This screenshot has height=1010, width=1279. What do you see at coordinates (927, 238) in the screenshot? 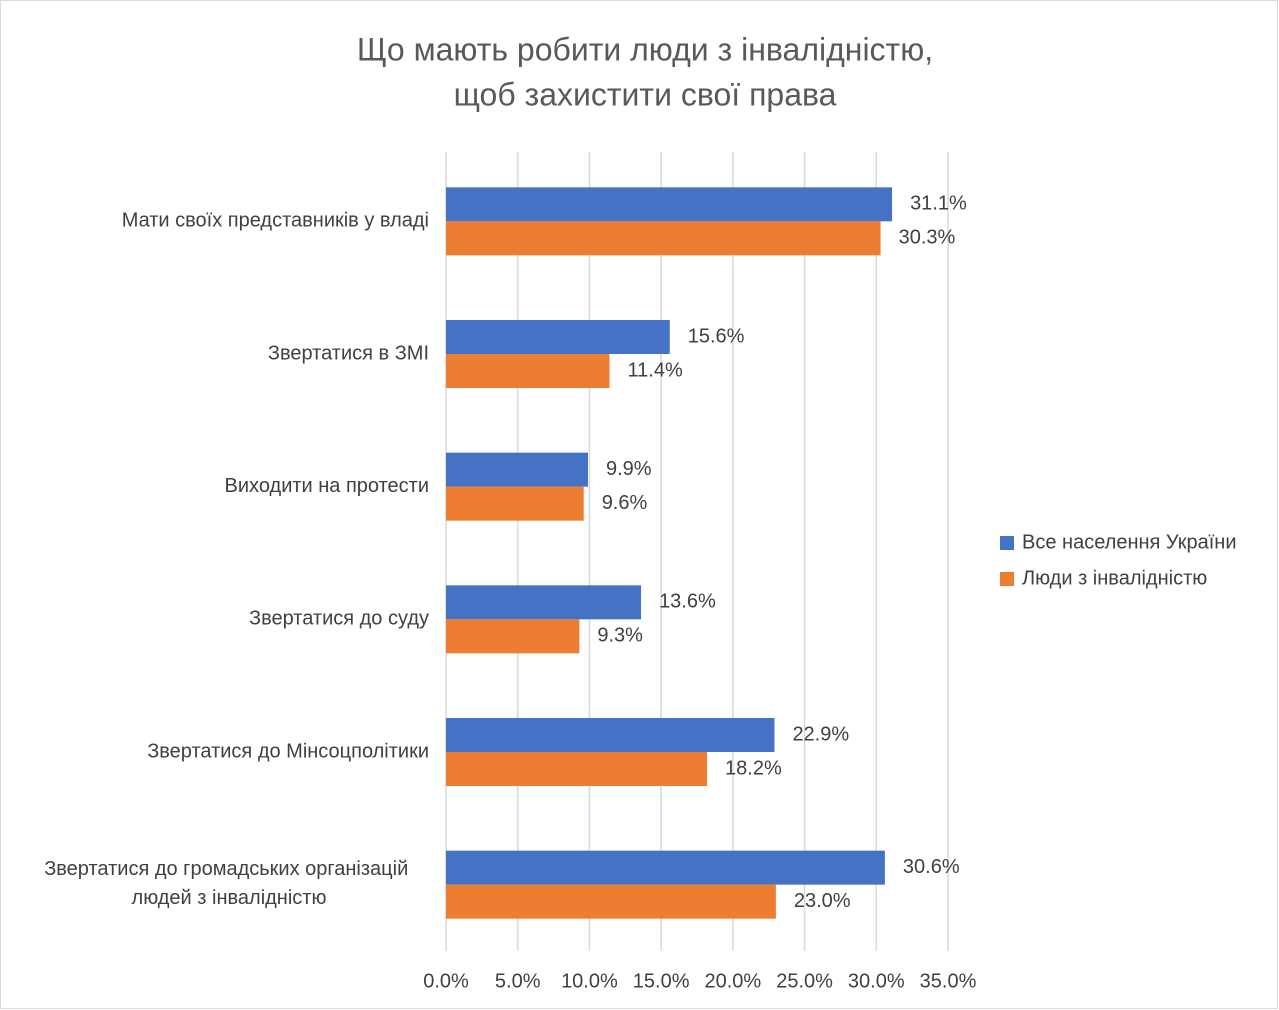
I see `data-label: 30.3%` at bounding box center [927, 238].